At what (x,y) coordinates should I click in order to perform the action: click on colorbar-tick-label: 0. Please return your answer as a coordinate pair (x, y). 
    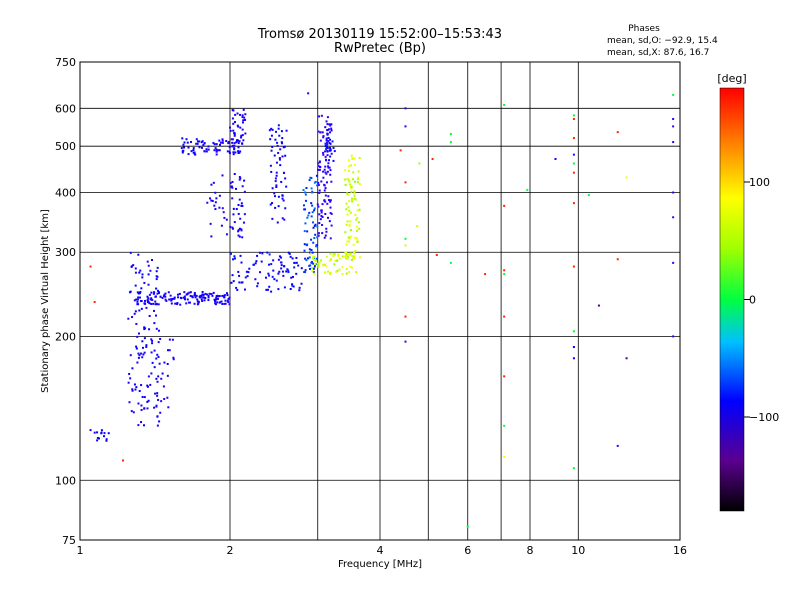
    Looking at the image, I should click on (752, 300).